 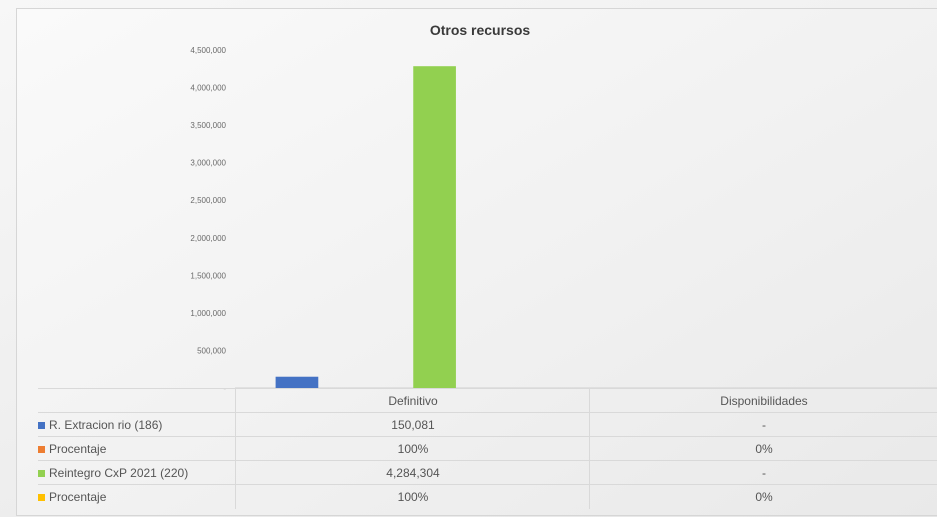 What do you see at coordinates (208, 125) in the screenshot?
I see `y-tick-label: 3,500,000` at bounding box center [208, 125].